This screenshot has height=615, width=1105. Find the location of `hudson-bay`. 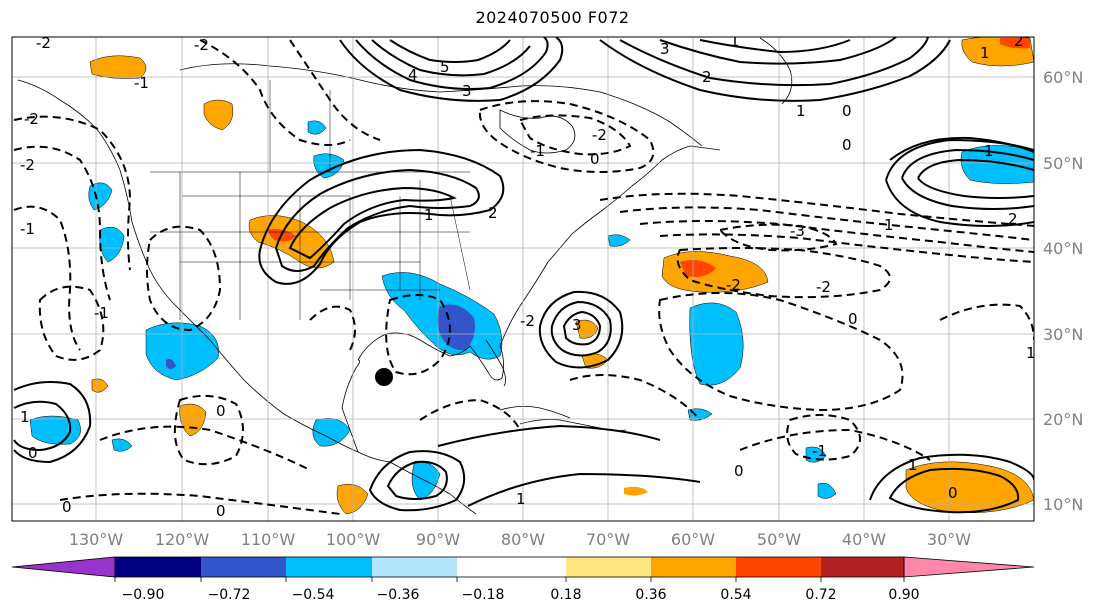

hudson-bay is located at coordinates (537, 131).